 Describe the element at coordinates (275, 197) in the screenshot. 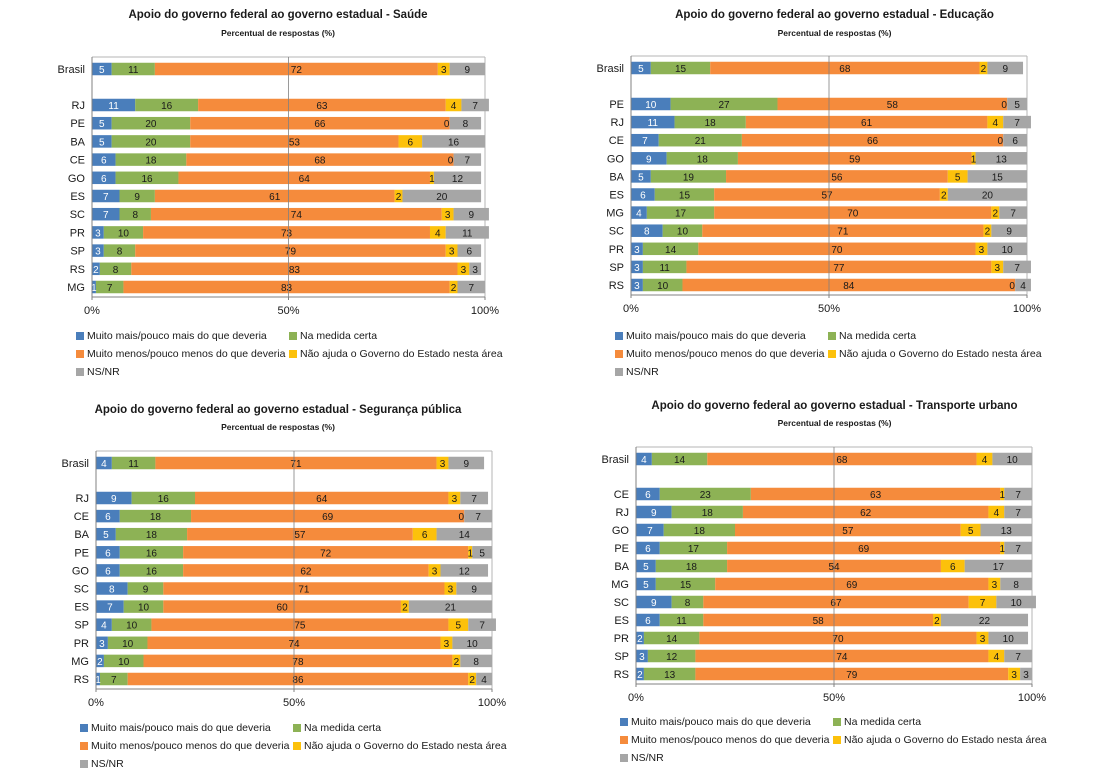

I see `data-label: 61` at that location.